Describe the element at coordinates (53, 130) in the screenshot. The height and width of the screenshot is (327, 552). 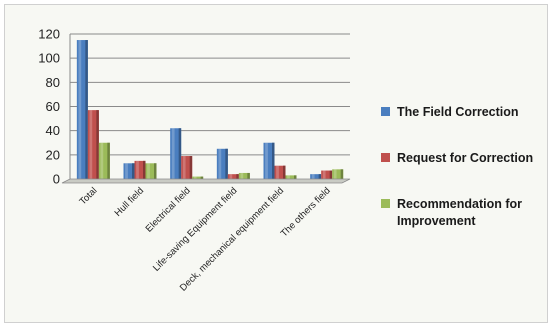
I see `y-tick-label: 40` at that location.